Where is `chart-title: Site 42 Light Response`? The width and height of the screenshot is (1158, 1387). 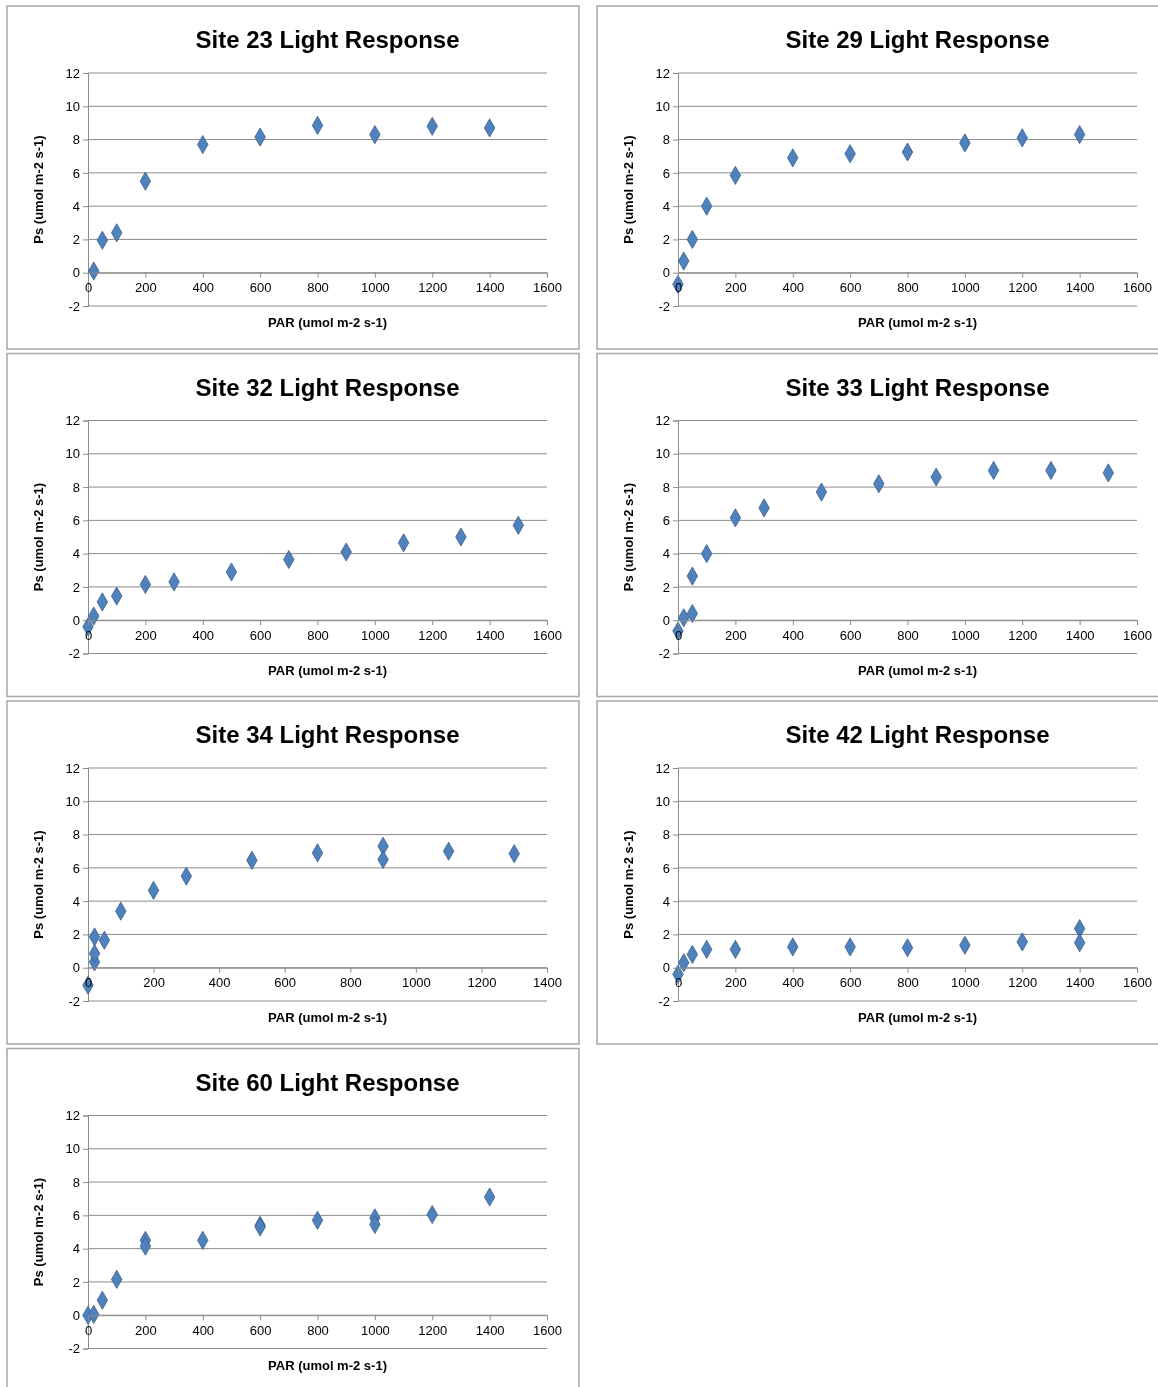 chart-title: Site 42 Light Response is located at coordinates (917, 734).